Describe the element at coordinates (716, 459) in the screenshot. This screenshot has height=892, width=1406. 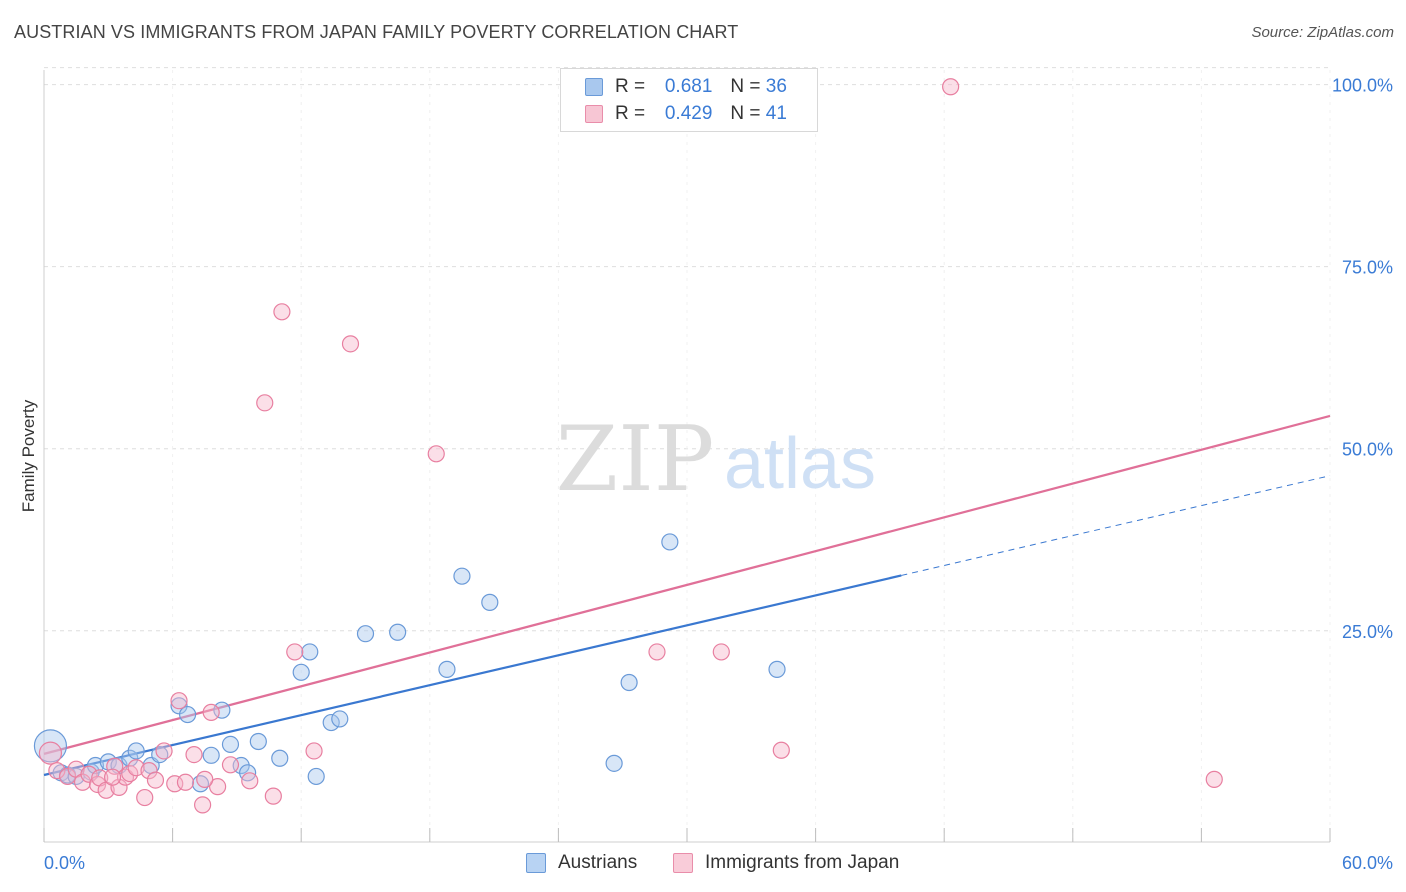
I see `watermark: ZIP atlas` at that location.